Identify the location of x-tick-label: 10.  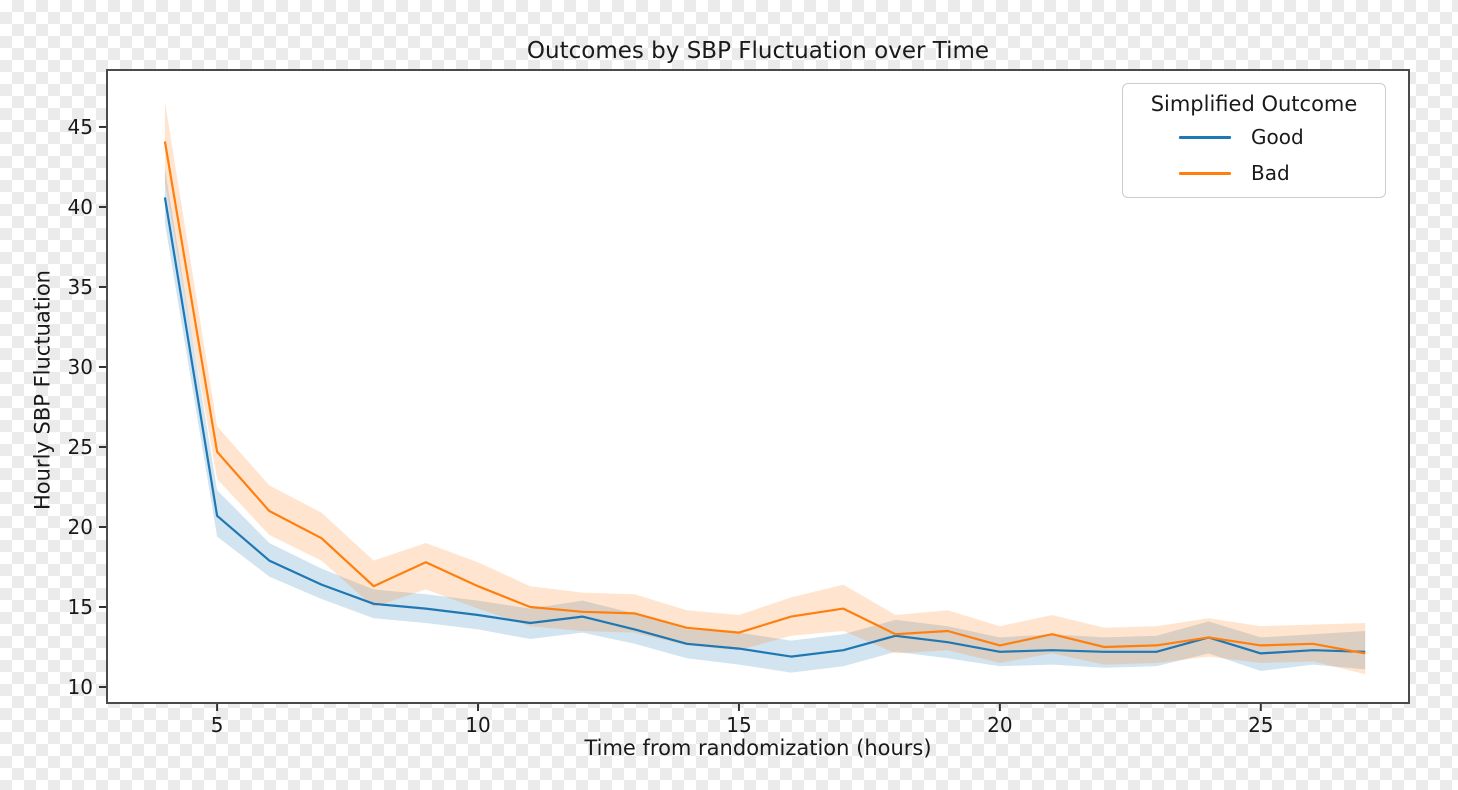
(477, 725).